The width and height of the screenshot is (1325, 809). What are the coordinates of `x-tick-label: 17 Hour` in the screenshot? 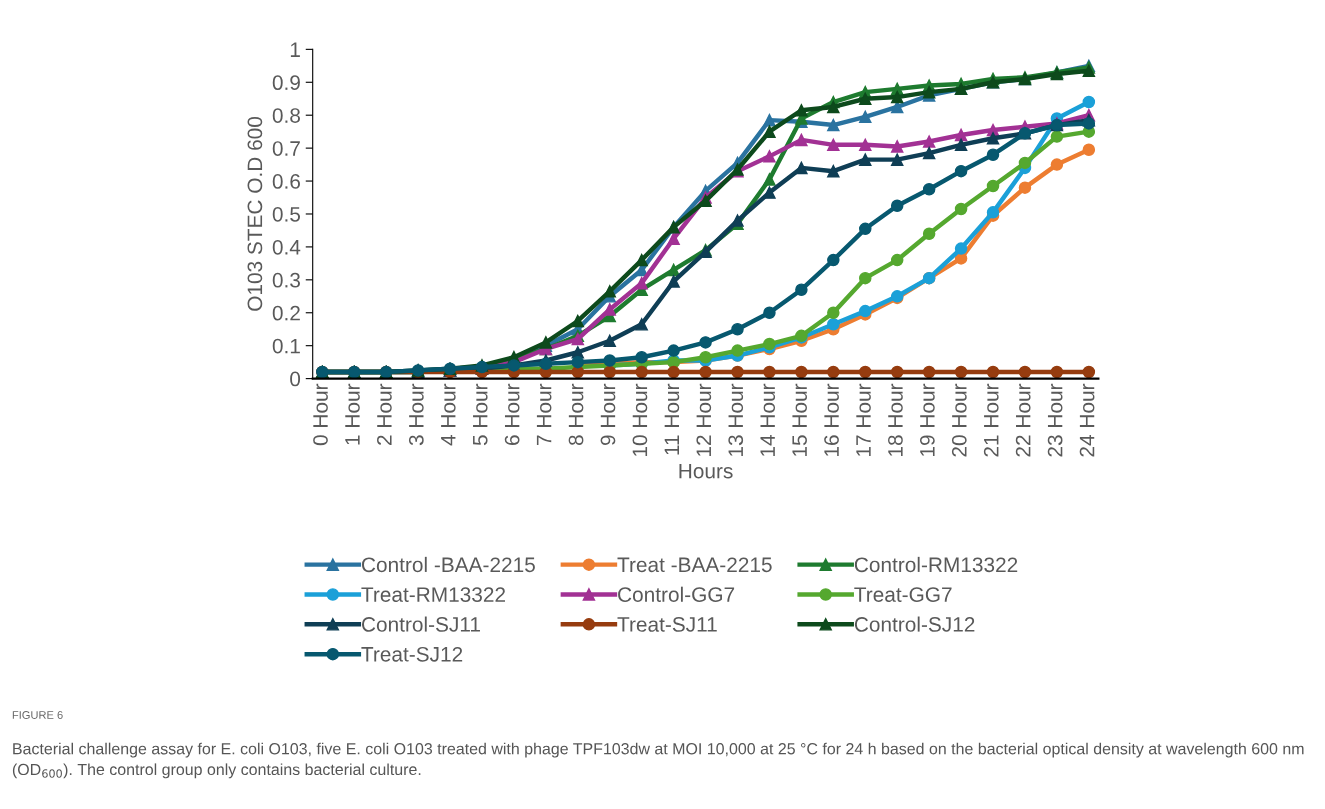 It's located at (863, 419).